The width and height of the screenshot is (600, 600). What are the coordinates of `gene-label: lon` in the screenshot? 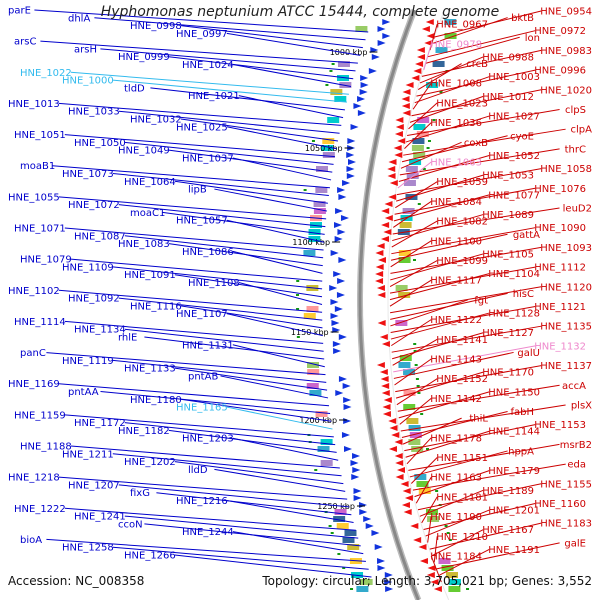 It's located at (532, 38).